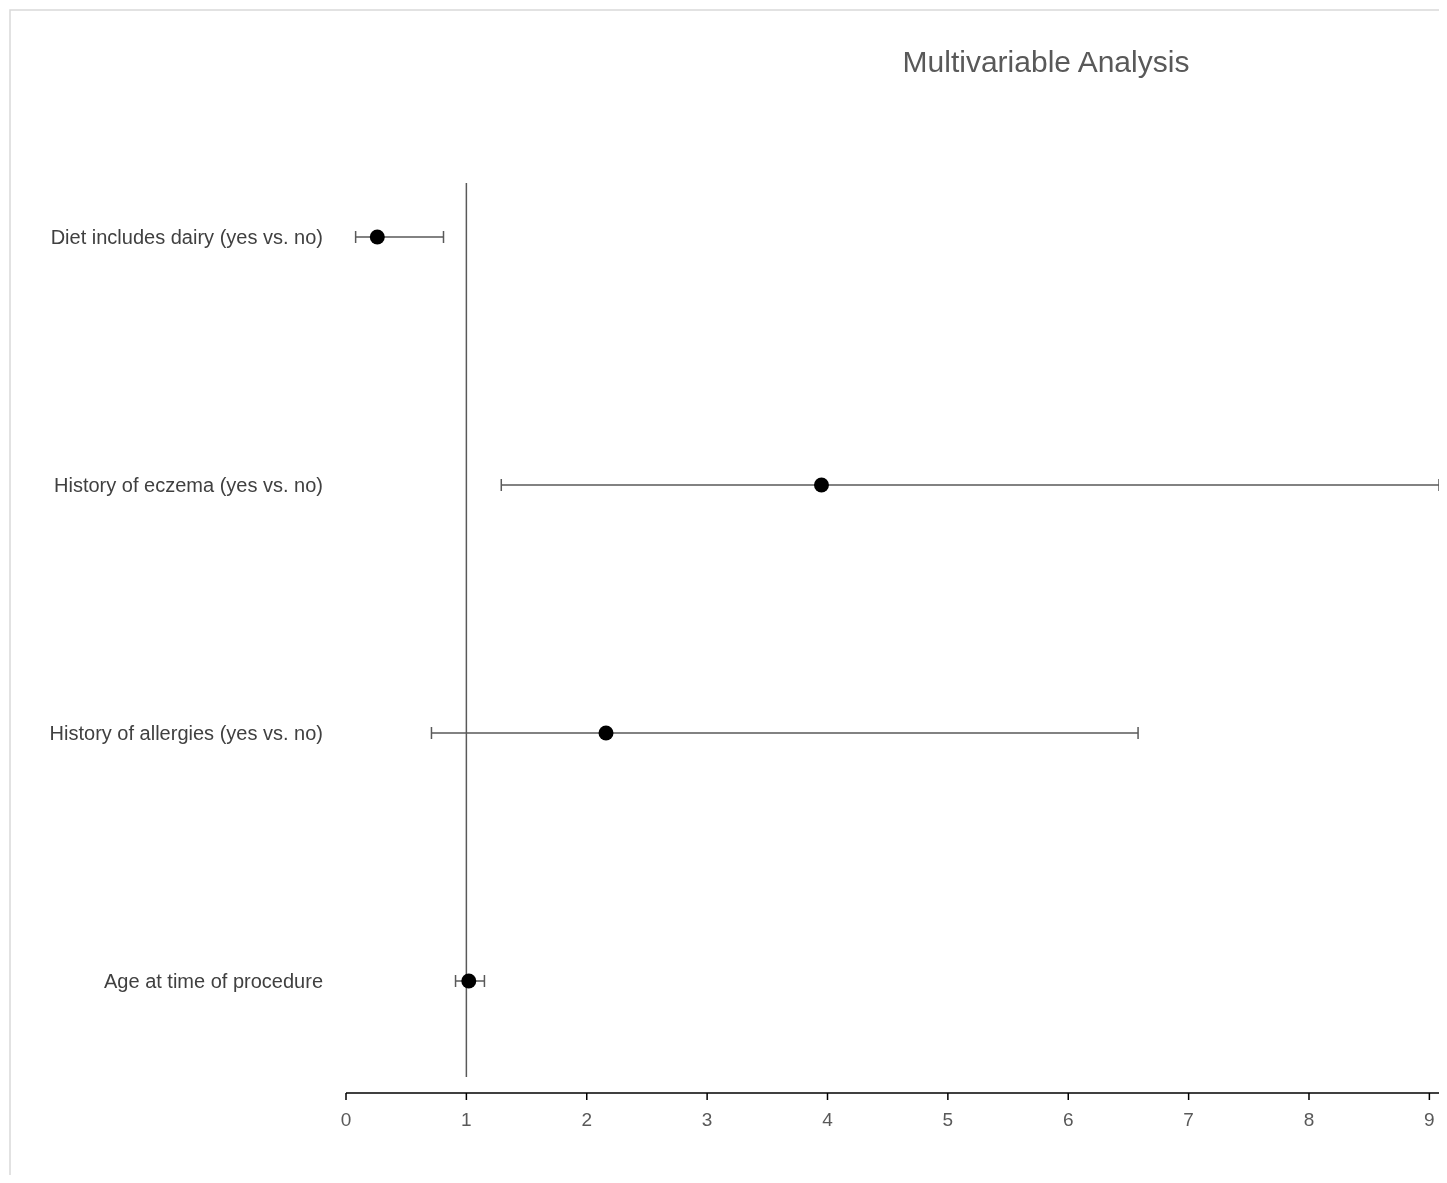  What do you see at coordinates (1429, 1119) in the screenshot?
I see `x-tick-label: 9` at bounding box center [1429, 1119].